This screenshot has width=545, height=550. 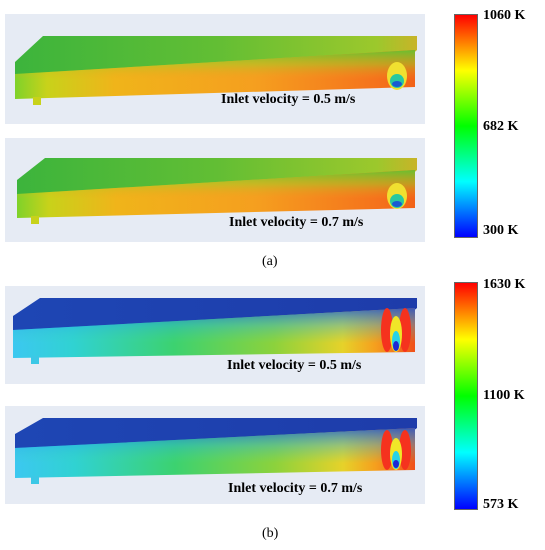 I want to click on furnace-a2, so click(x=217, y=191).